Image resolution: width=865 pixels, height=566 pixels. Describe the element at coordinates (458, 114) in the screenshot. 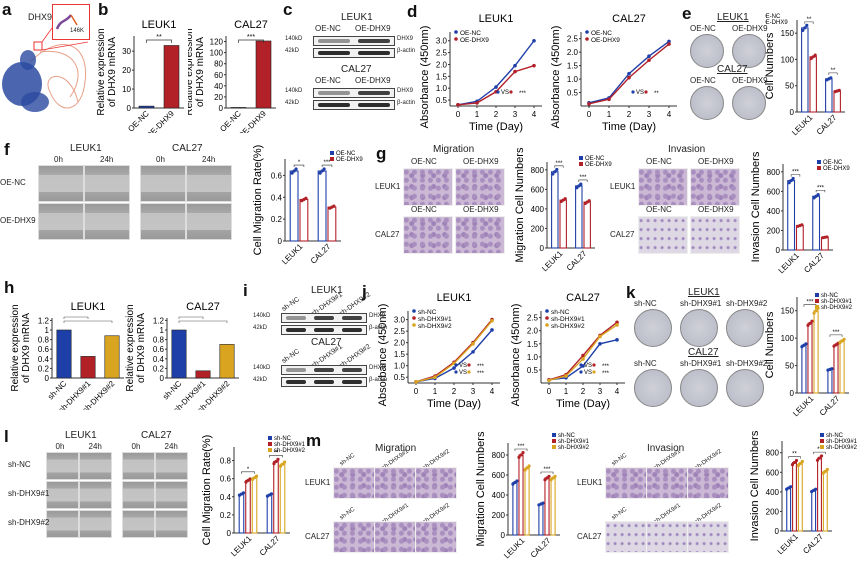

I see `x-tick-label: 0` at that location.